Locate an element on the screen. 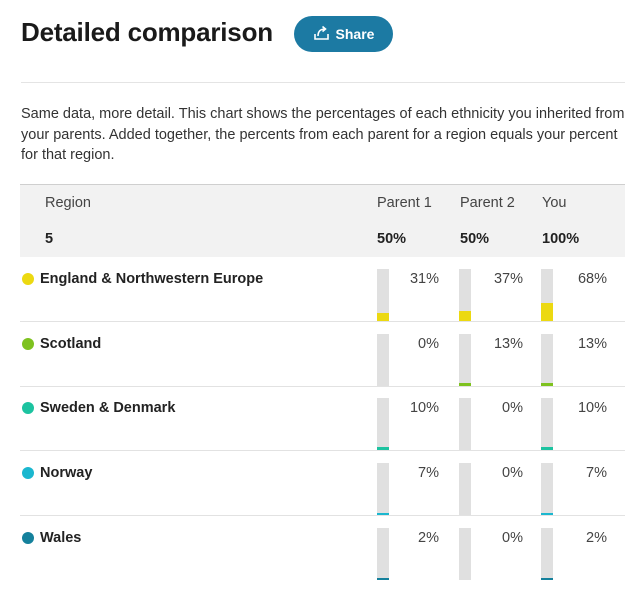  table-row: Norway 7% 0% 7% is located at coordinates (322, 483).